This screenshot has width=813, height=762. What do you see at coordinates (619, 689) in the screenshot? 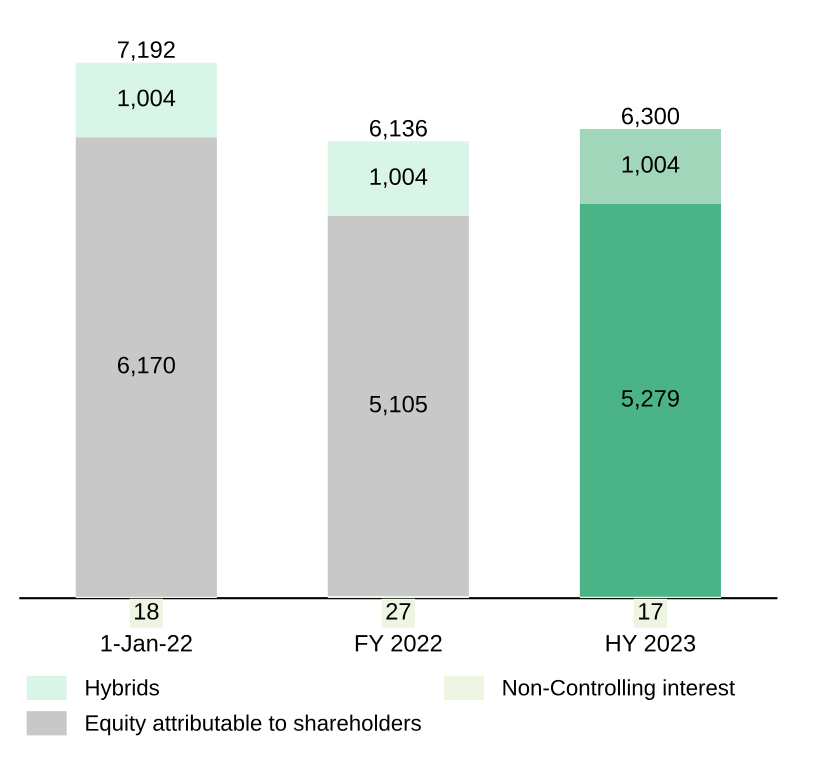
I see `legend-label: Non-Controlling interest` at bounding box center [619, 689].